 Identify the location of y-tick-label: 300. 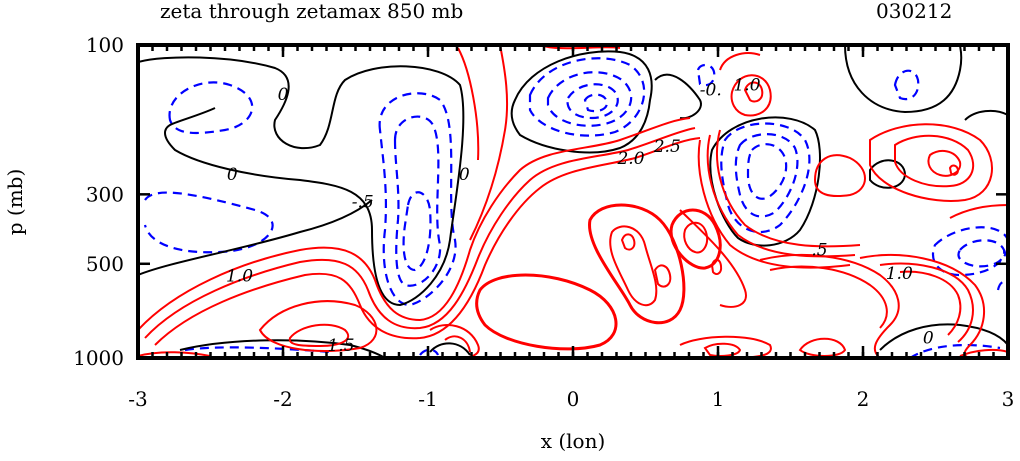
(105, 194).